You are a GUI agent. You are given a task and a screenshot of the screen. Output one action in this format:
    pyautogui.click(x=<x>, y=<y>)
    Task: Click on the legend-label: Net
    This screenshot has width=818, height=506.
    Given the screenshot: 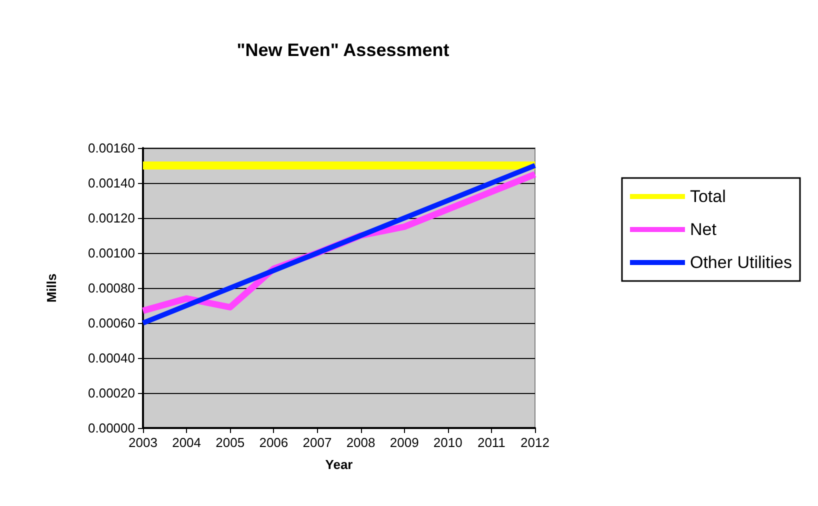 What is the action you would take?
    pyautogui.click(x=703, y=229)
    